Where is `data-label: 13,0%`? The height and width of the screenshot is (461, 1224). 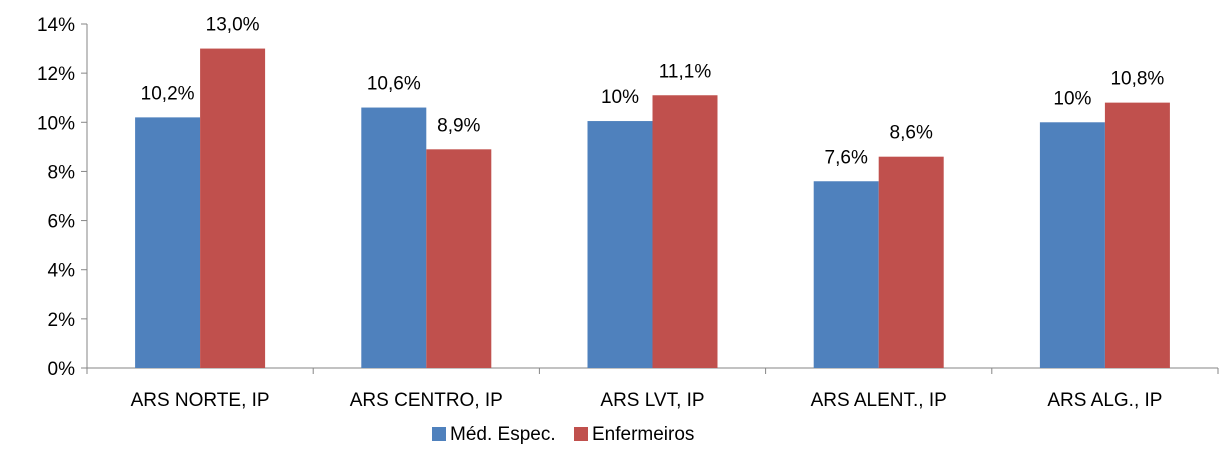 data-label: 13,0% is located at coordinates (233, 25).